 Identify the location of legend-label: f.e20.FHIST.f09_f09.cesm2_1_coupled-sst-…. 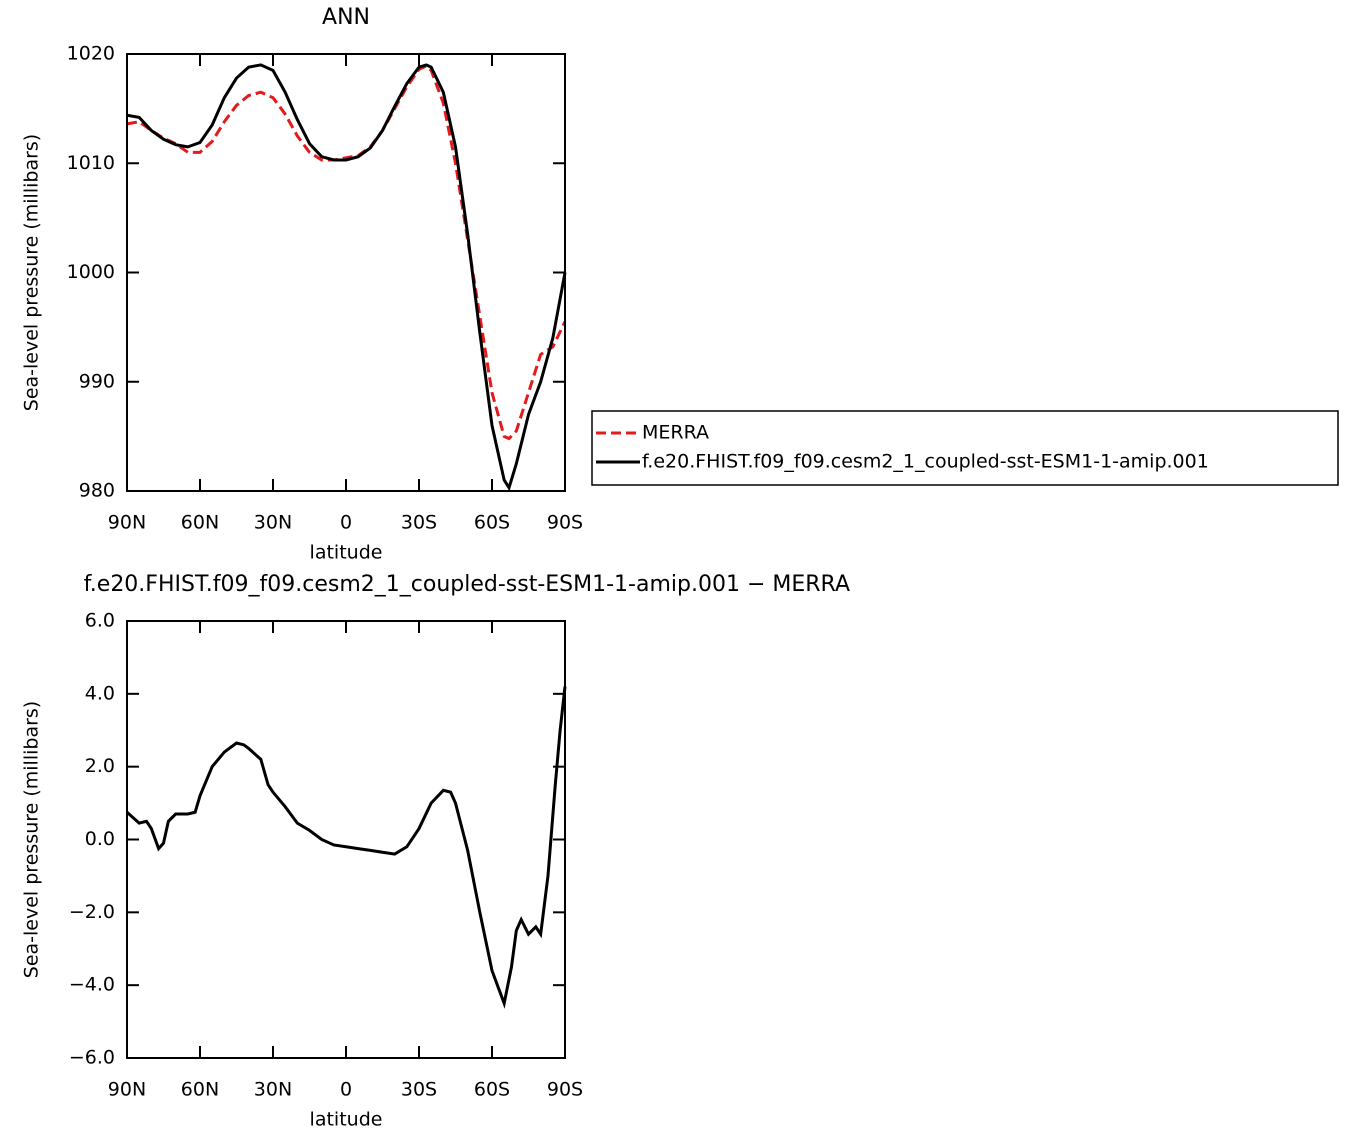
(925, 462).